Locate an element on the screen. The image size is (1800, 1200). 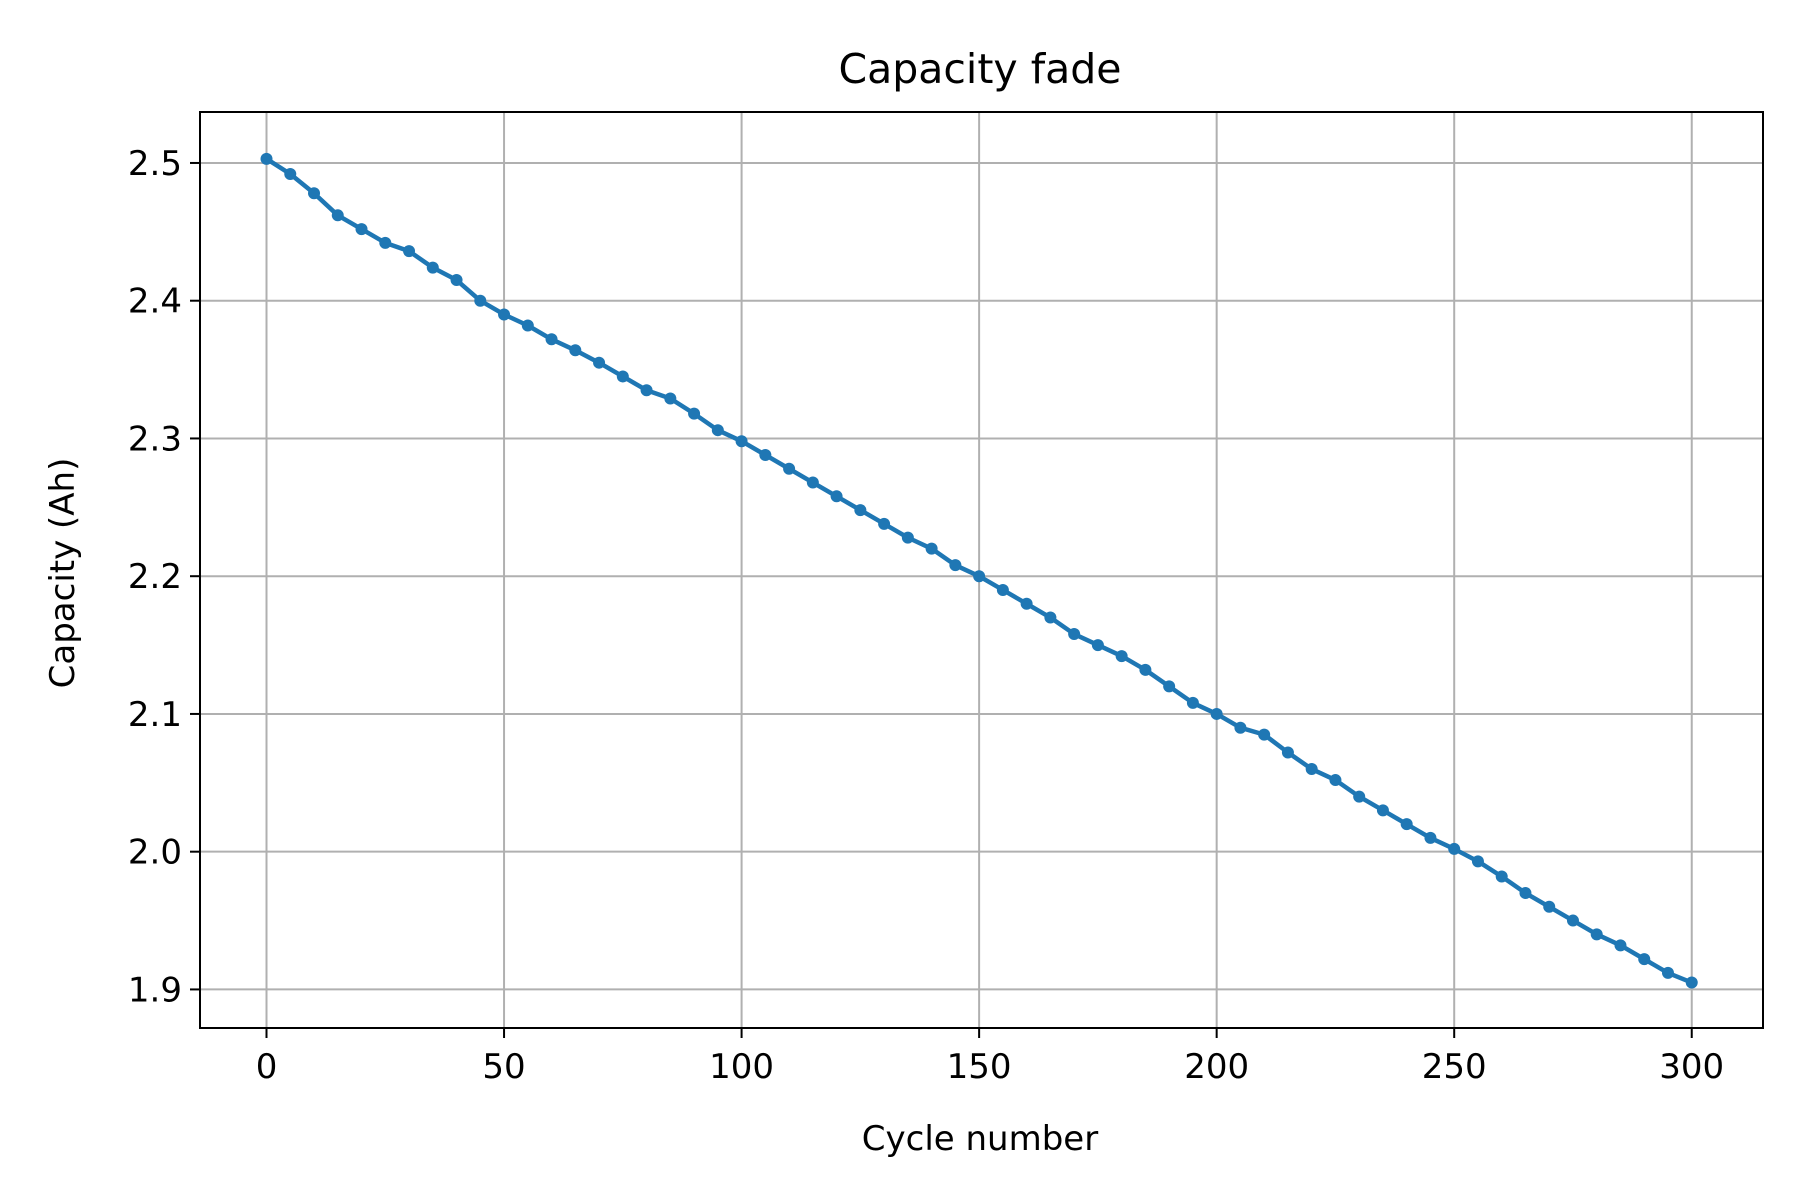
x-tick-label: 300 is located at coordinates (1691, 1067).